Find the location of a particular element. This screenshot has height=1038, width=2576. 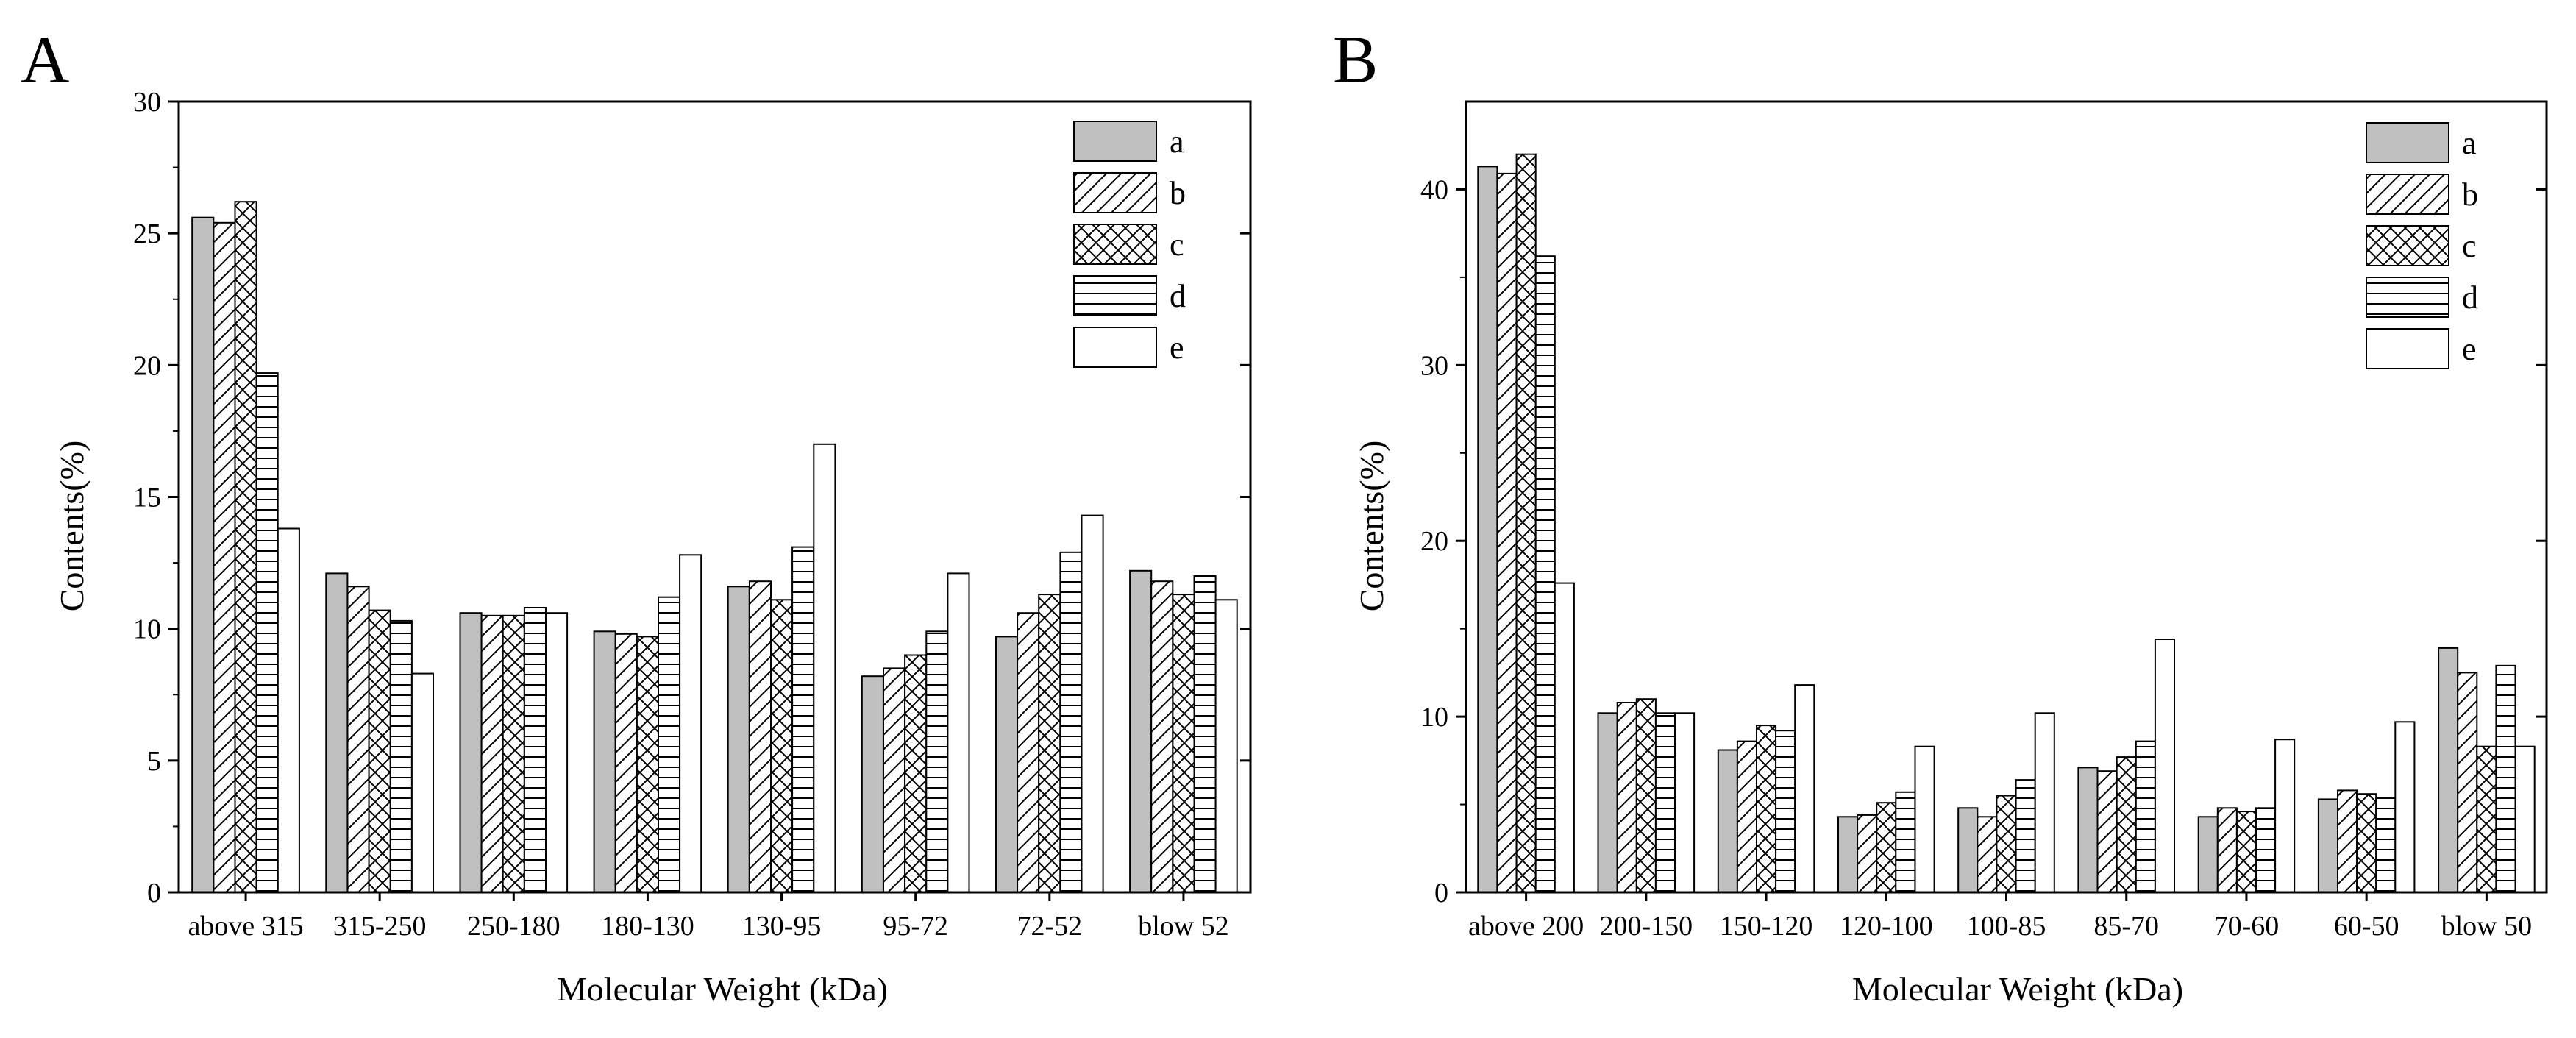

panel-a-legend-swatch-e is located at coordinates (1115, 347).